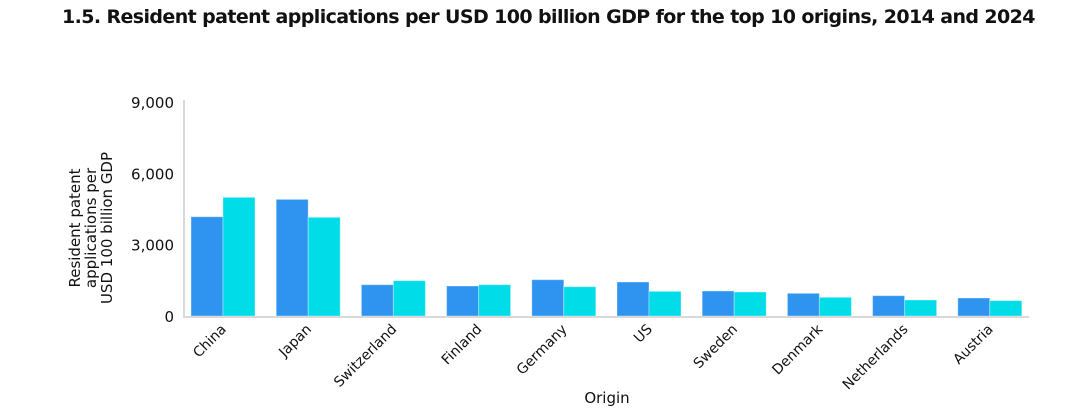 The width and height of the screenshot is (1071, 414). I want to click on x-tick-label: Sweden, so click(716, 347).